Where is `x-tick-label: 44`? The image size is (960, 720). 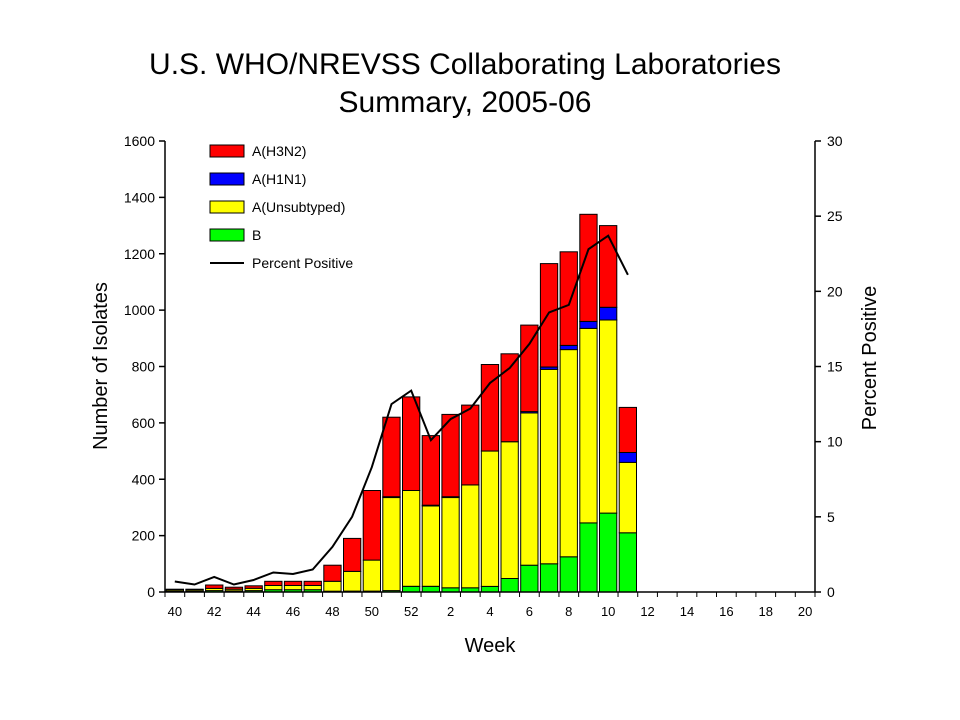
x-tick-label: 44 is located at coordinates (253, 611).